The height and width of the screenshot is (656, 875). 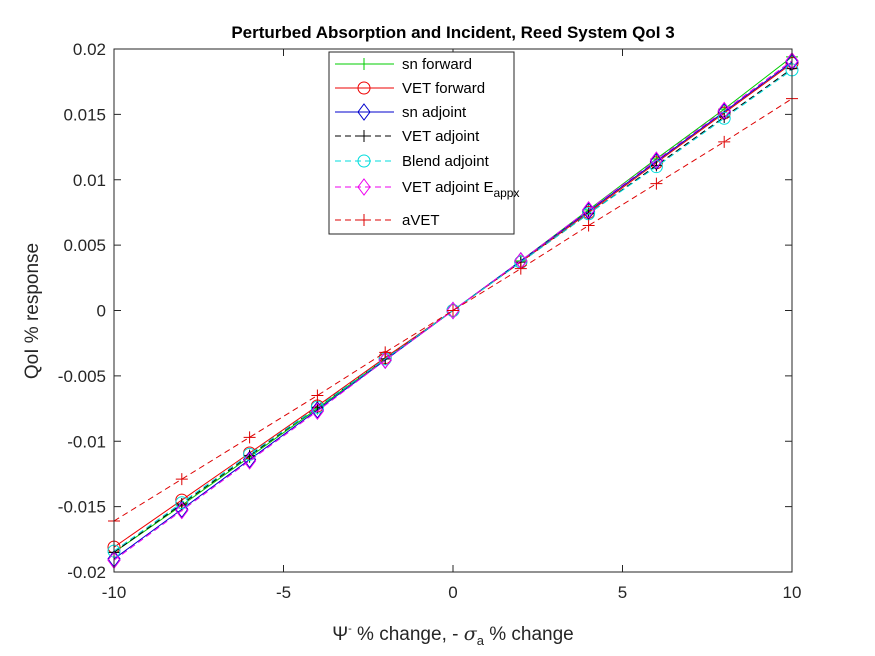 What do you see at coordinates (792, 592) in the screenshot?
I see `x-tick-label: 10` at bounding box center [792, 592].